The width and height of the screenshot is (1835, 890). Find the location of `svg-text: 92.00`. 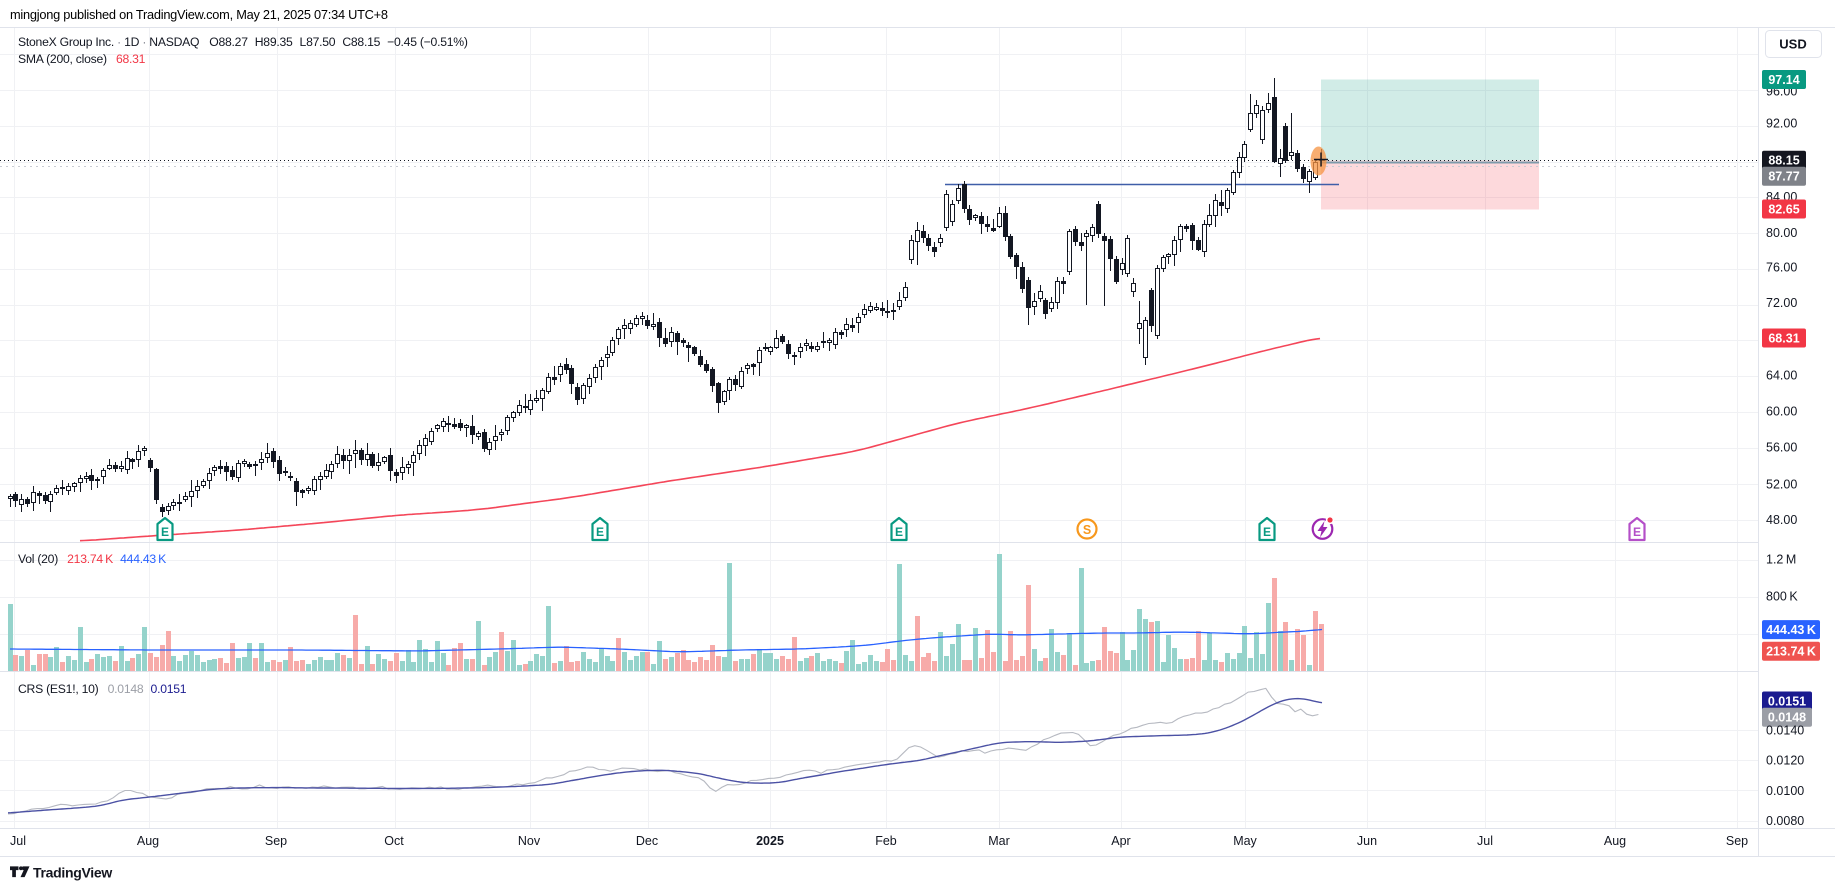

svg-text: 92.00 is located at coordinates (1781, 124).